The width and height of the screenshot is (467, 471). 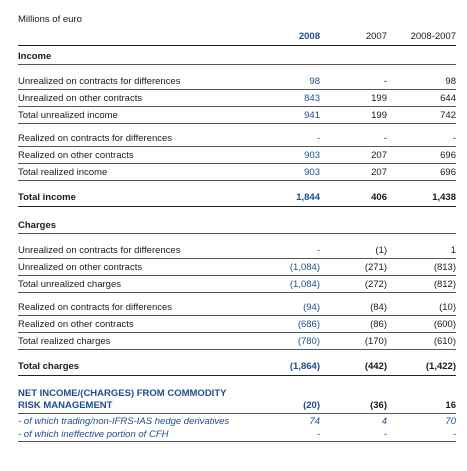 What do you see at coordinates (450, 81) in the screenshot?
I see `value-diff: 98` at bounding box center [450, 81].